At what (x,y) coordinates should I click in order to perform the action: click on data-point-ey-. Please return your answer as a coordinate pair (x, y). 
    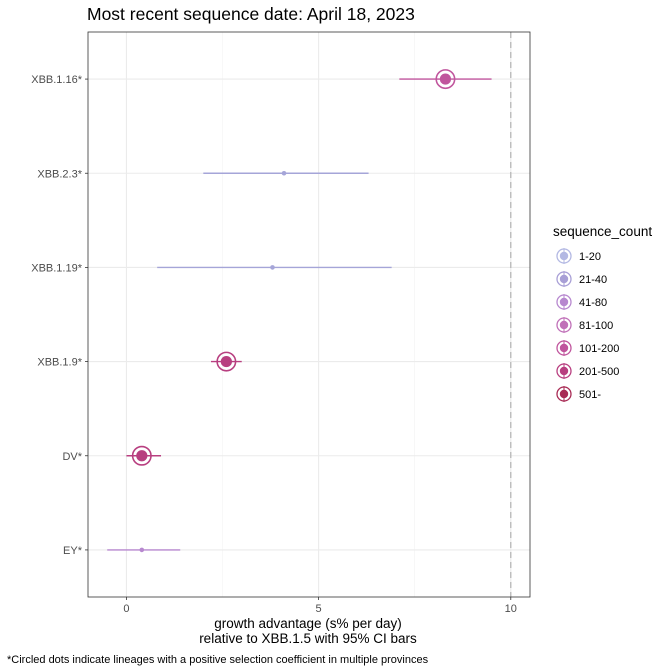
    Looking at the image, I should click on (144, 550).